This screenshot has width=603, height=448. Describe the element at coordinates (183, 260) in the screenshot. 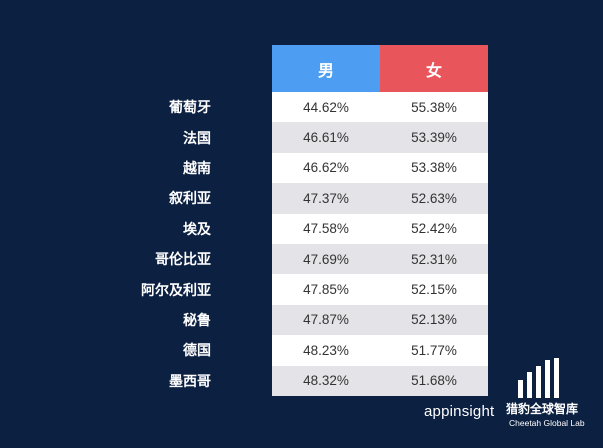

I see `country-label: 哥伦比亚` at that location.